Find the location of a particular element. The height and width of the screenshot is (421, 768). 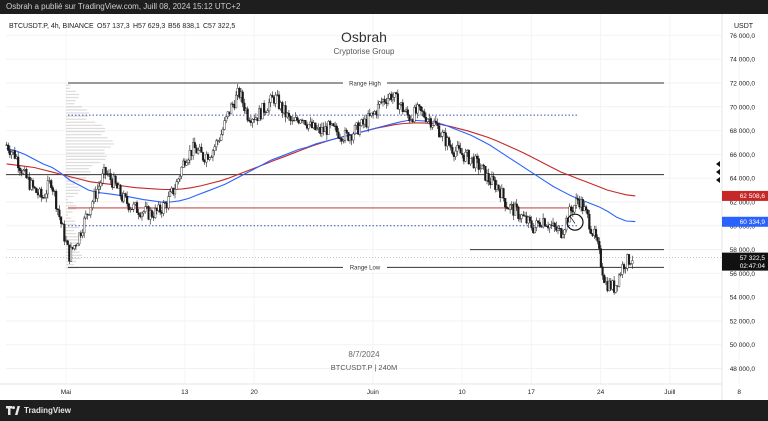

time-tick-label: 10 is located at coordinates (462, 392).